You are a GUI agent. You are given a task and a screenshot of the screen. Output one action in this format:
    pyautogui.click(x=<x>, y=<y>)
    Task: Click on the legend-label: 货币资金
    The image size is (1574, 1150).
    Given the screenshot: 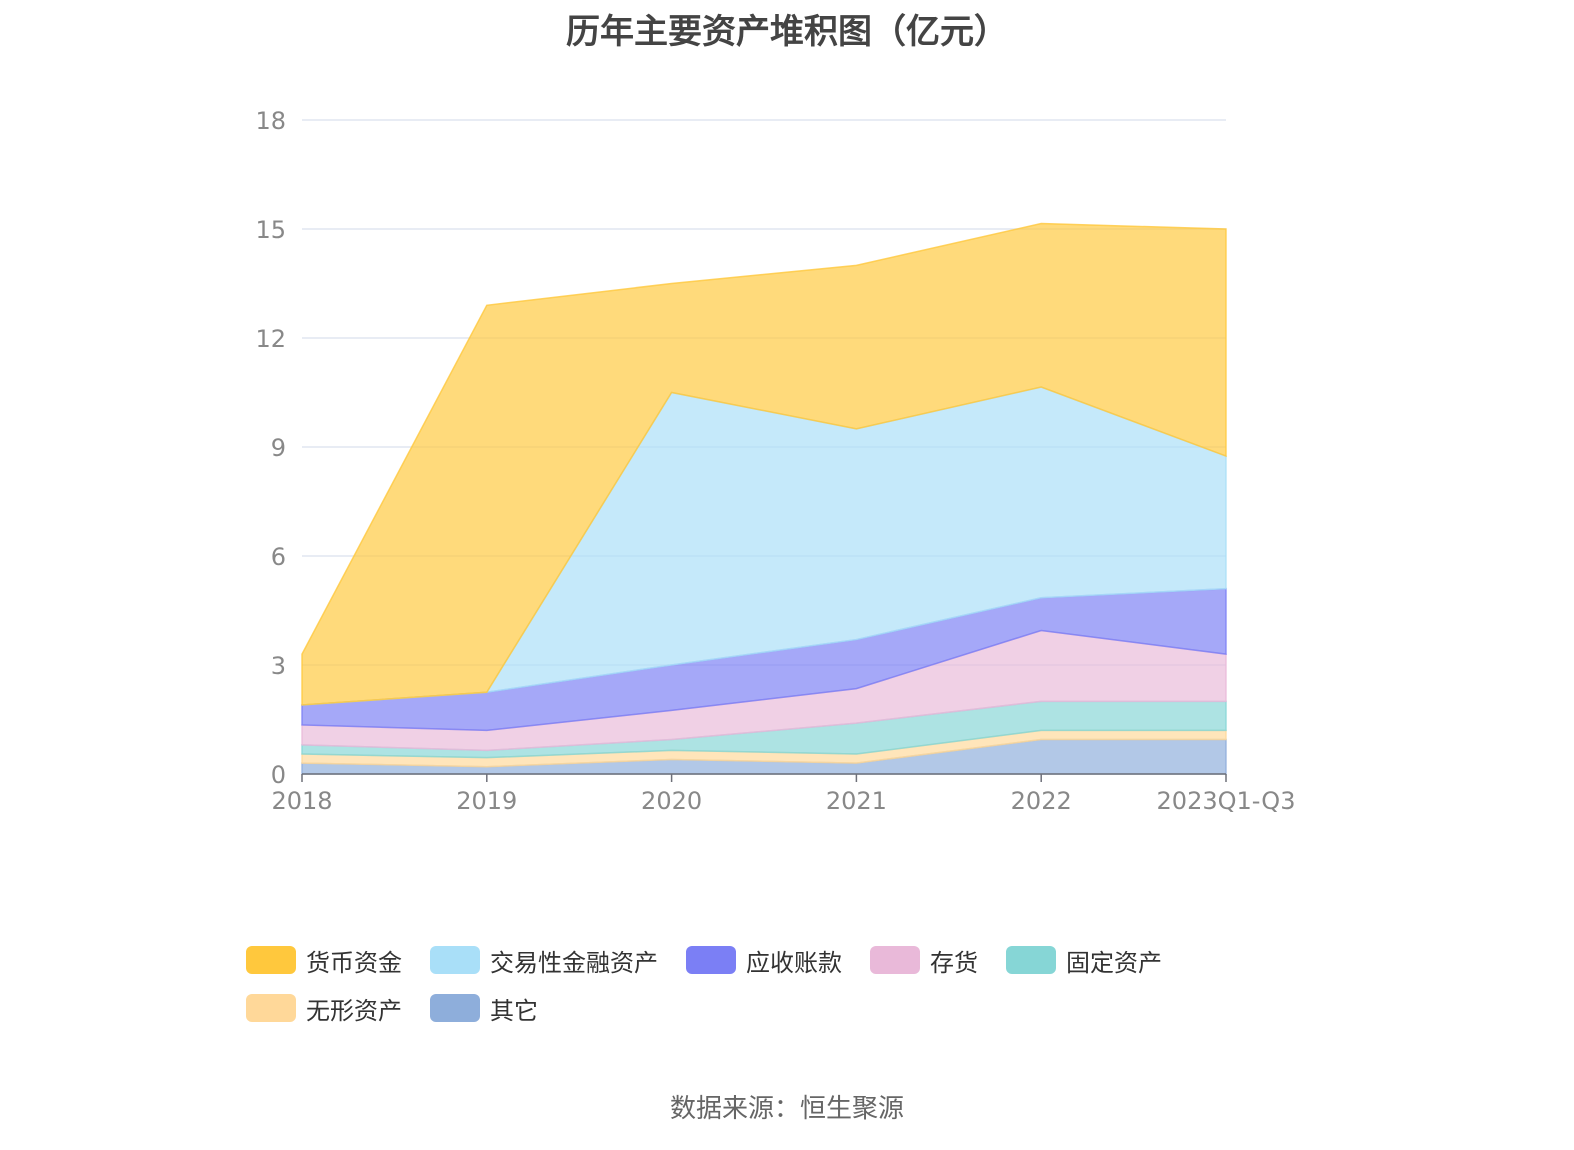 What is the action you would take?
    pyautogui.click(x=354, y=962)
    